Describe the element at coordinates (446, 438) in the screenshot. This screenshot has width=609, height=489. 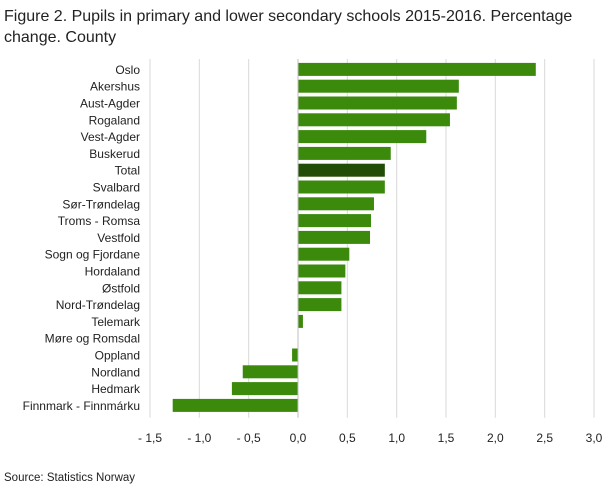
I see `x-tick-label: 1,5` at that location.